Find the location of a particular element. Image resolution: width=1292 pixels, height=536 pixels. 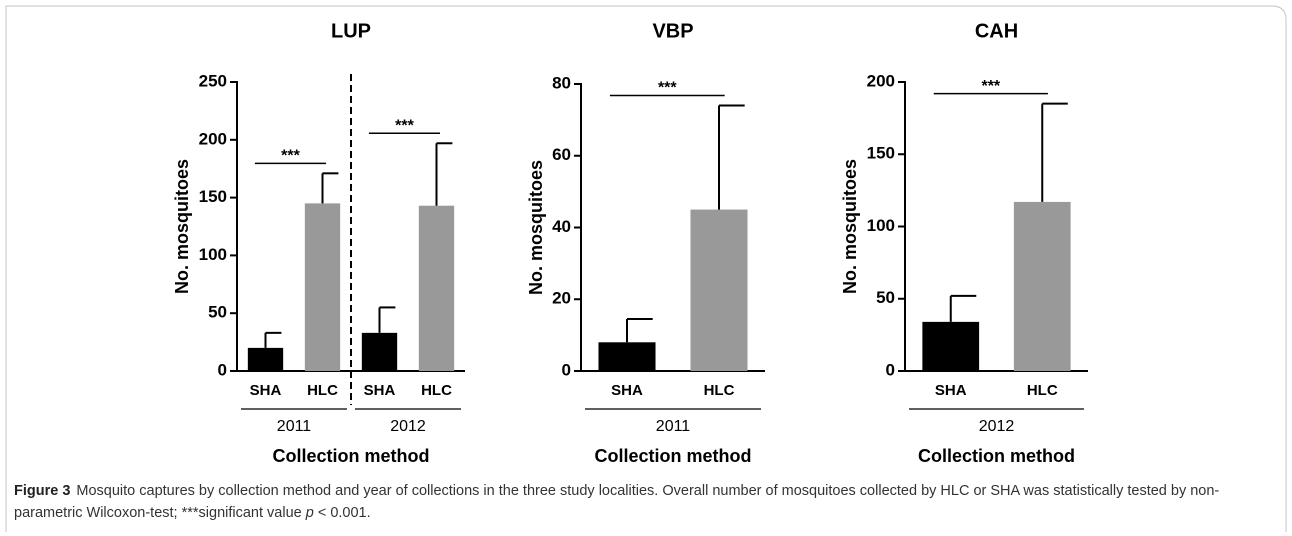

caption-label: Figure 3 is located at coordinates (42, 491).